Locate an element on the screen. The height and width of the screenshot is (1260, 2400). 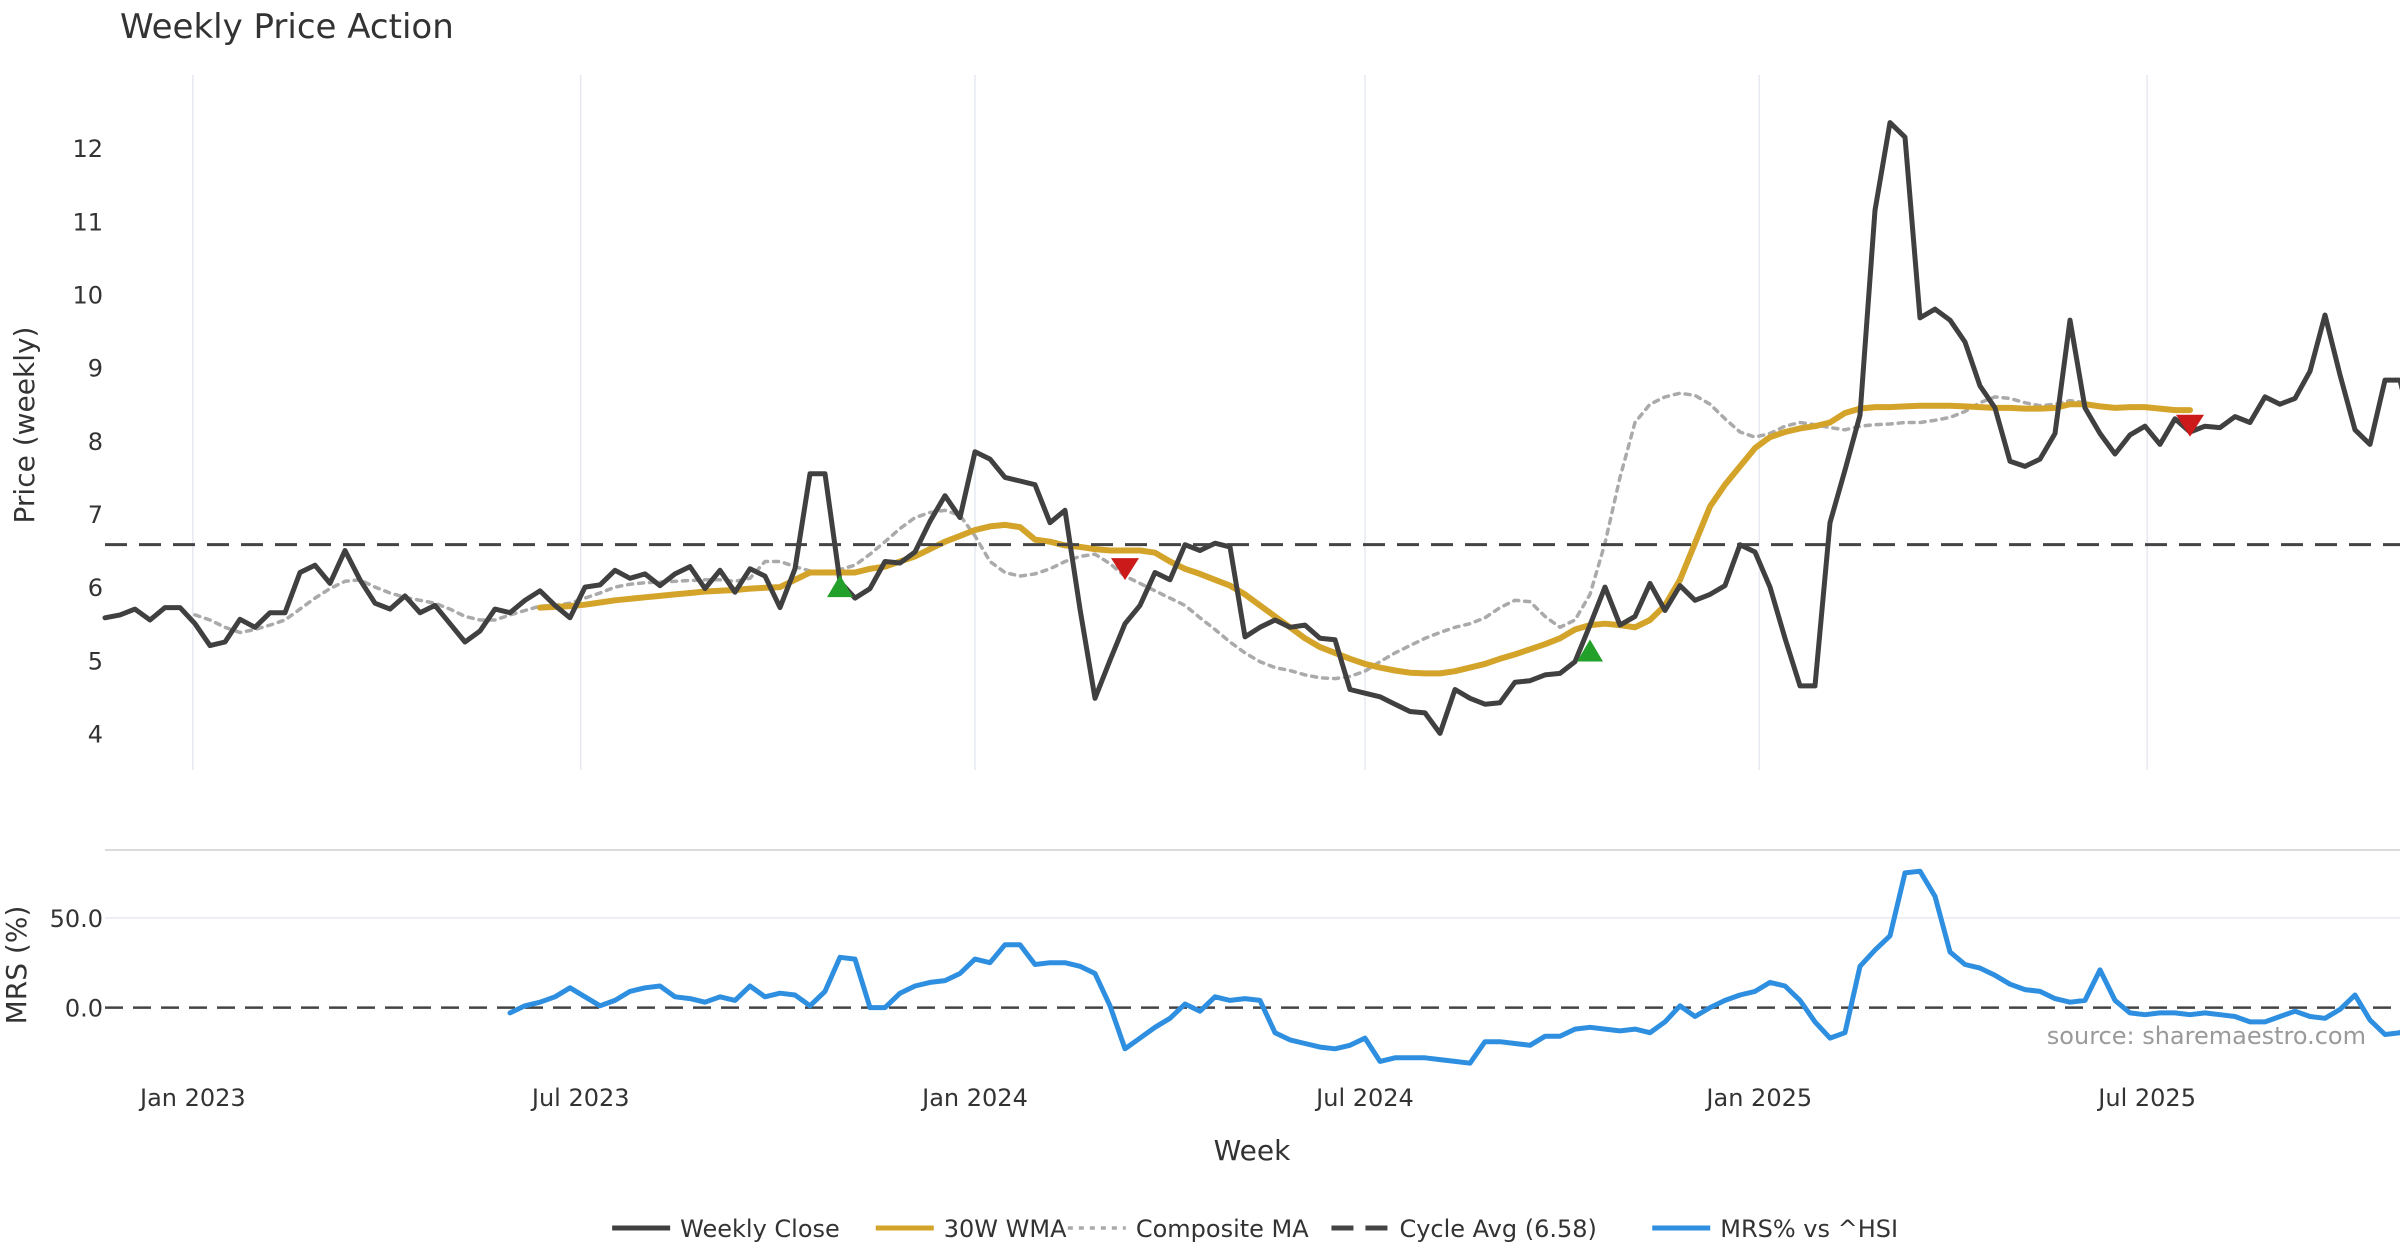
x-tick-label: Jan 2024 is located at coordinates (974, 1098).